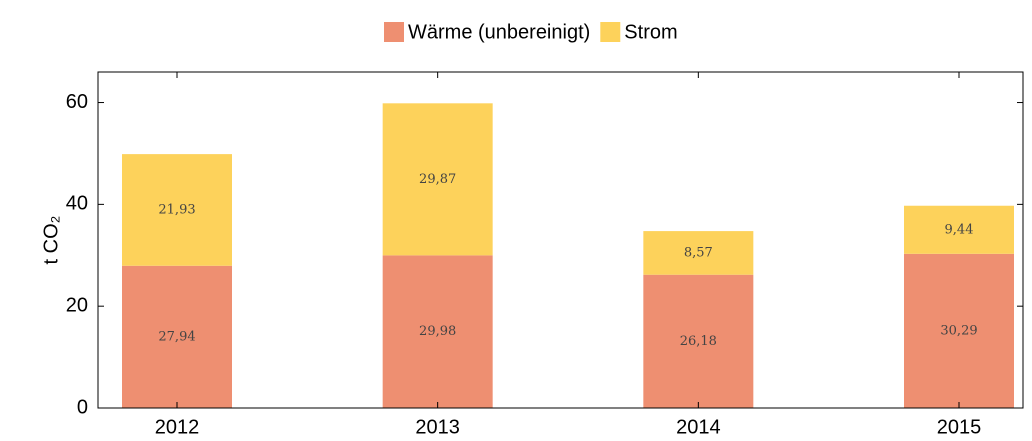 This screenshot has width=1032, height=441. I want to click on value-label: 9,44, so click(959, 229).